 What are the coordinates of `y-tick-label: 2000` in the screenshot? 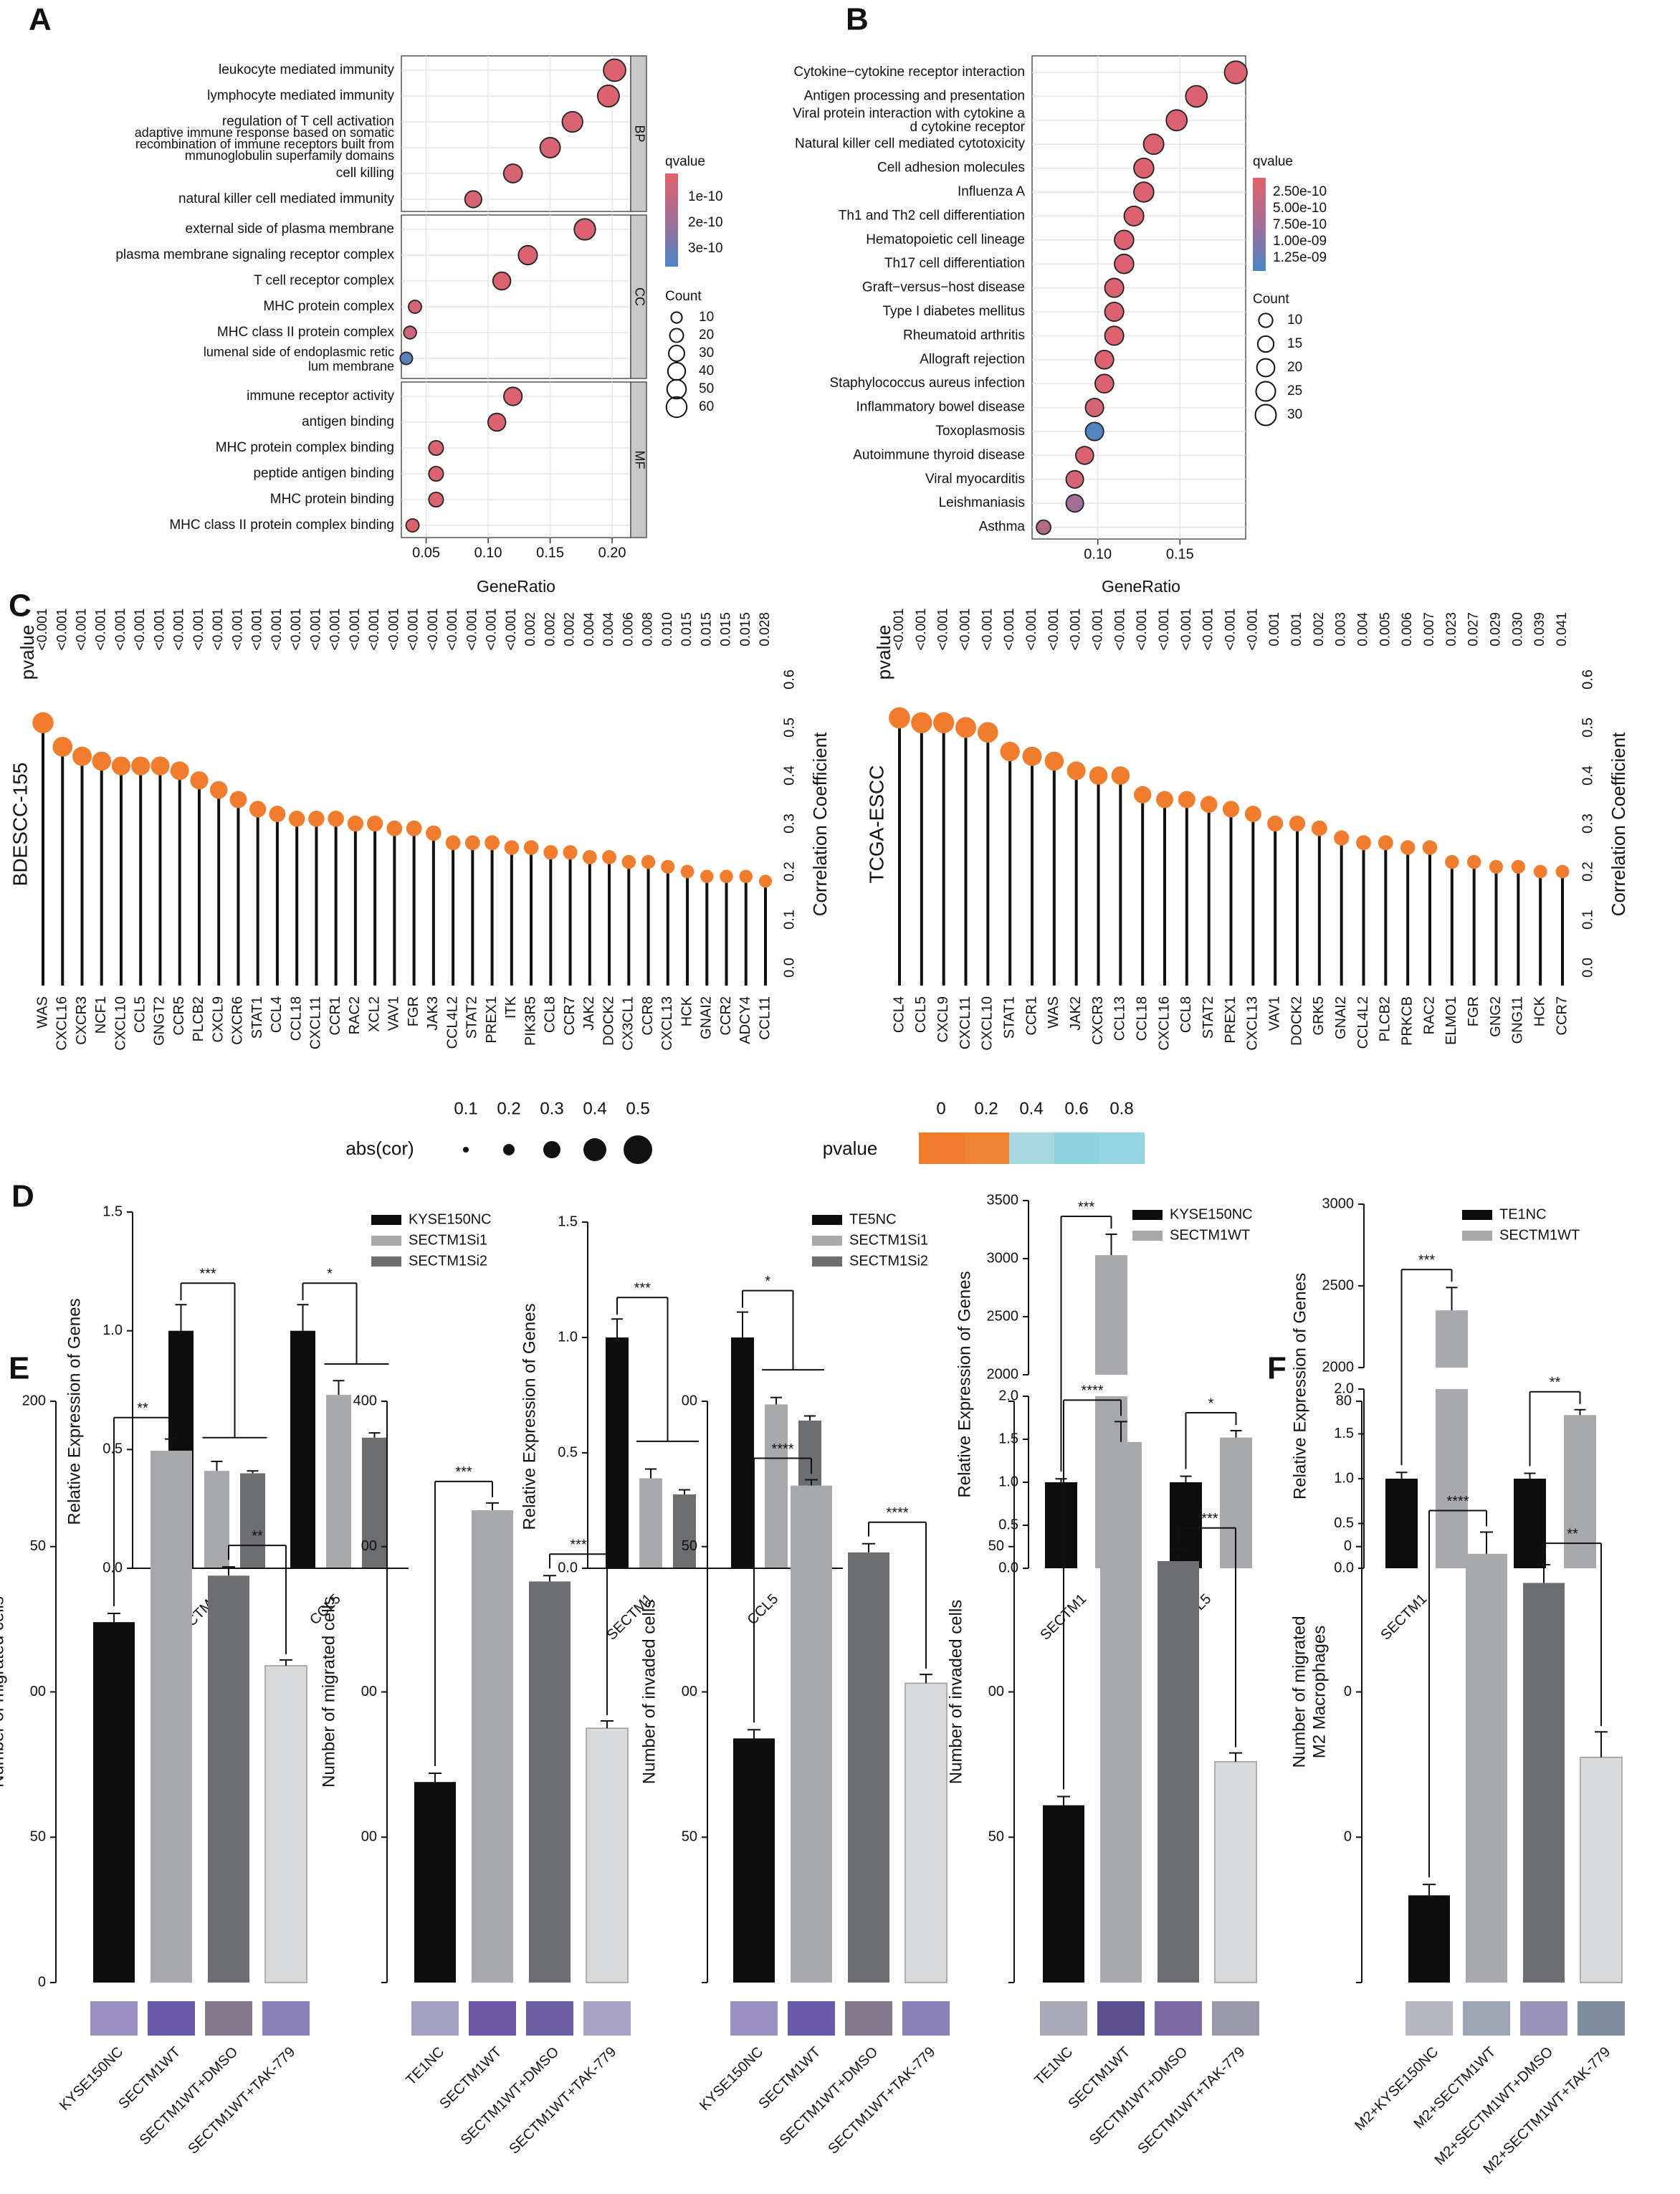 It's located at (1003, 1374).